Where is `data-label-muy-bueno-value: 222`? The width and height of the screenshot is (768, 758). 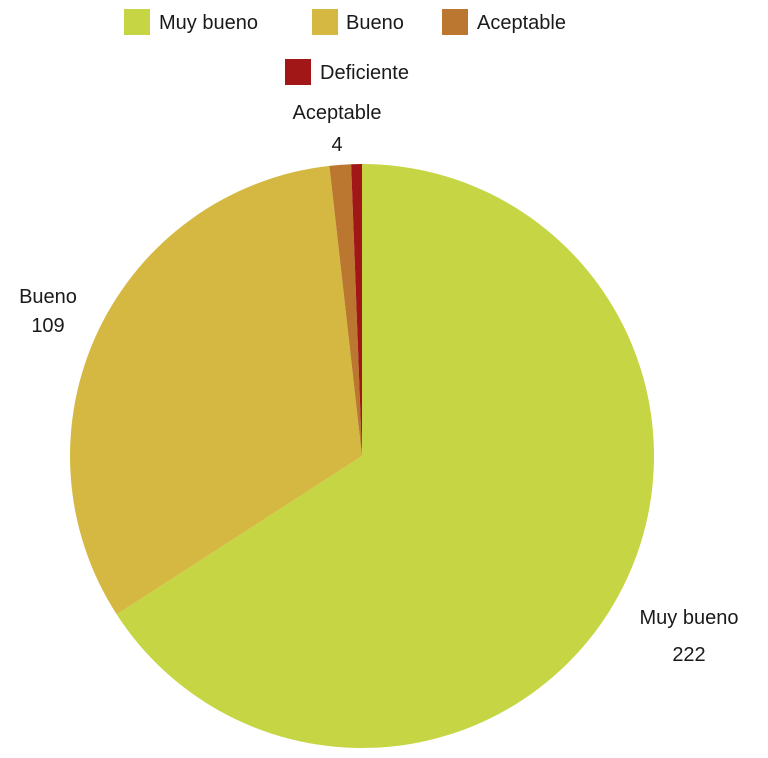 data-label-muy-bueno-value: 222 is located at coordinates (688, 655).